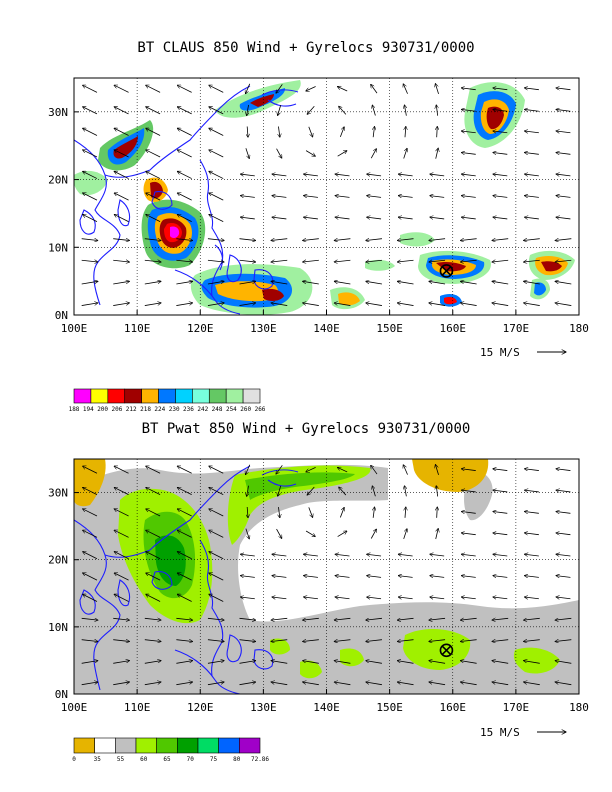  Describe the element at coordinates (200, 328) in the screenshot. I see `top-x-tick-label: 120E` at that location.